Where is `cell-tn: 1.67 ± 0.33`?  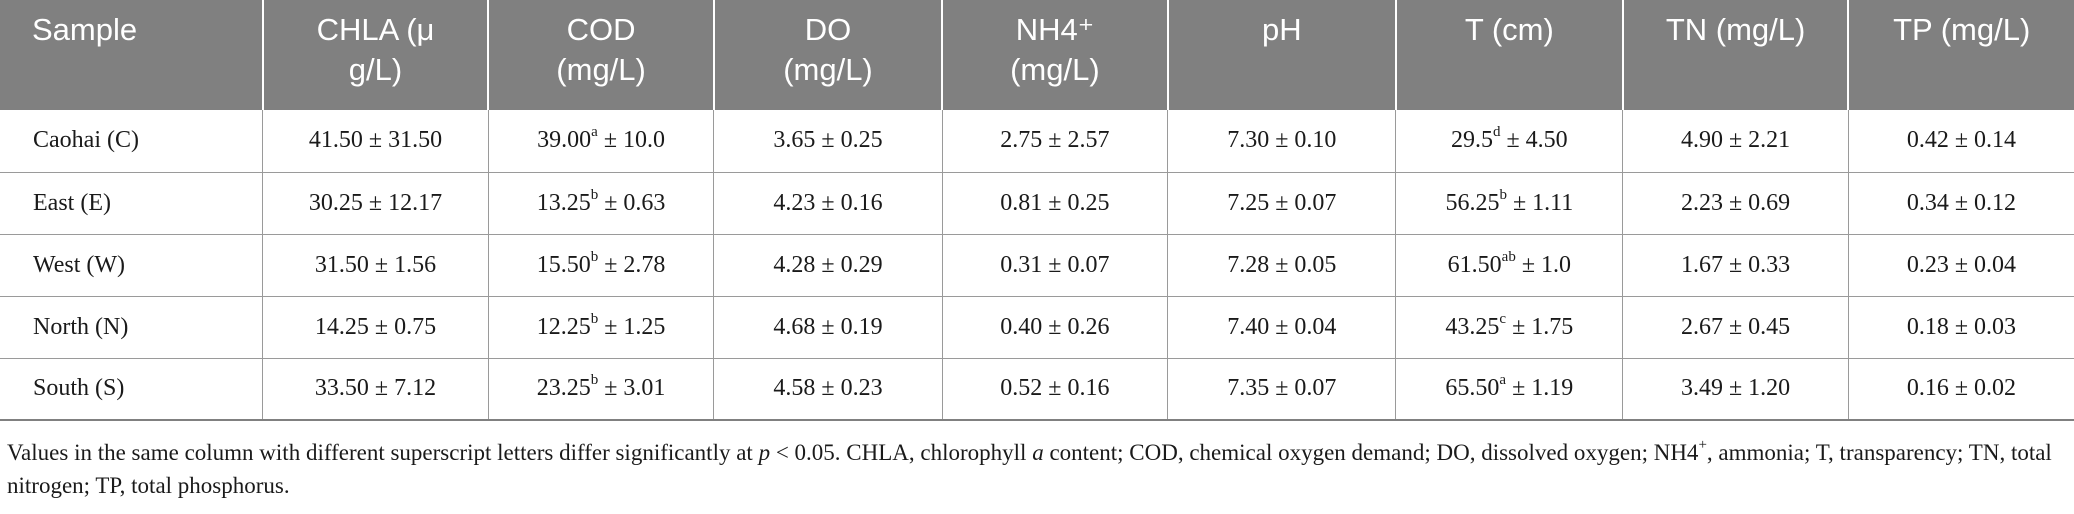
cell-tn: 1.67 ± 0.33 is located at coordinates (1735, 265).